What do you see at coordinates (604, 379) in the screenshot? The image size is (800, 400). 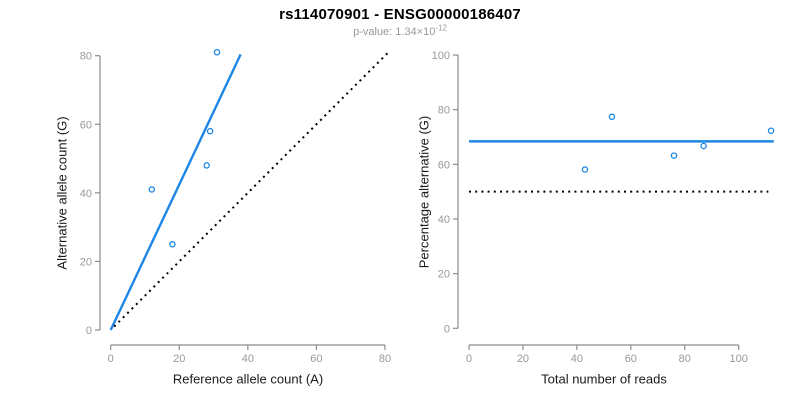 I see `right-plot-xlabel: Total number of reads` at bounding box center [604, 379].